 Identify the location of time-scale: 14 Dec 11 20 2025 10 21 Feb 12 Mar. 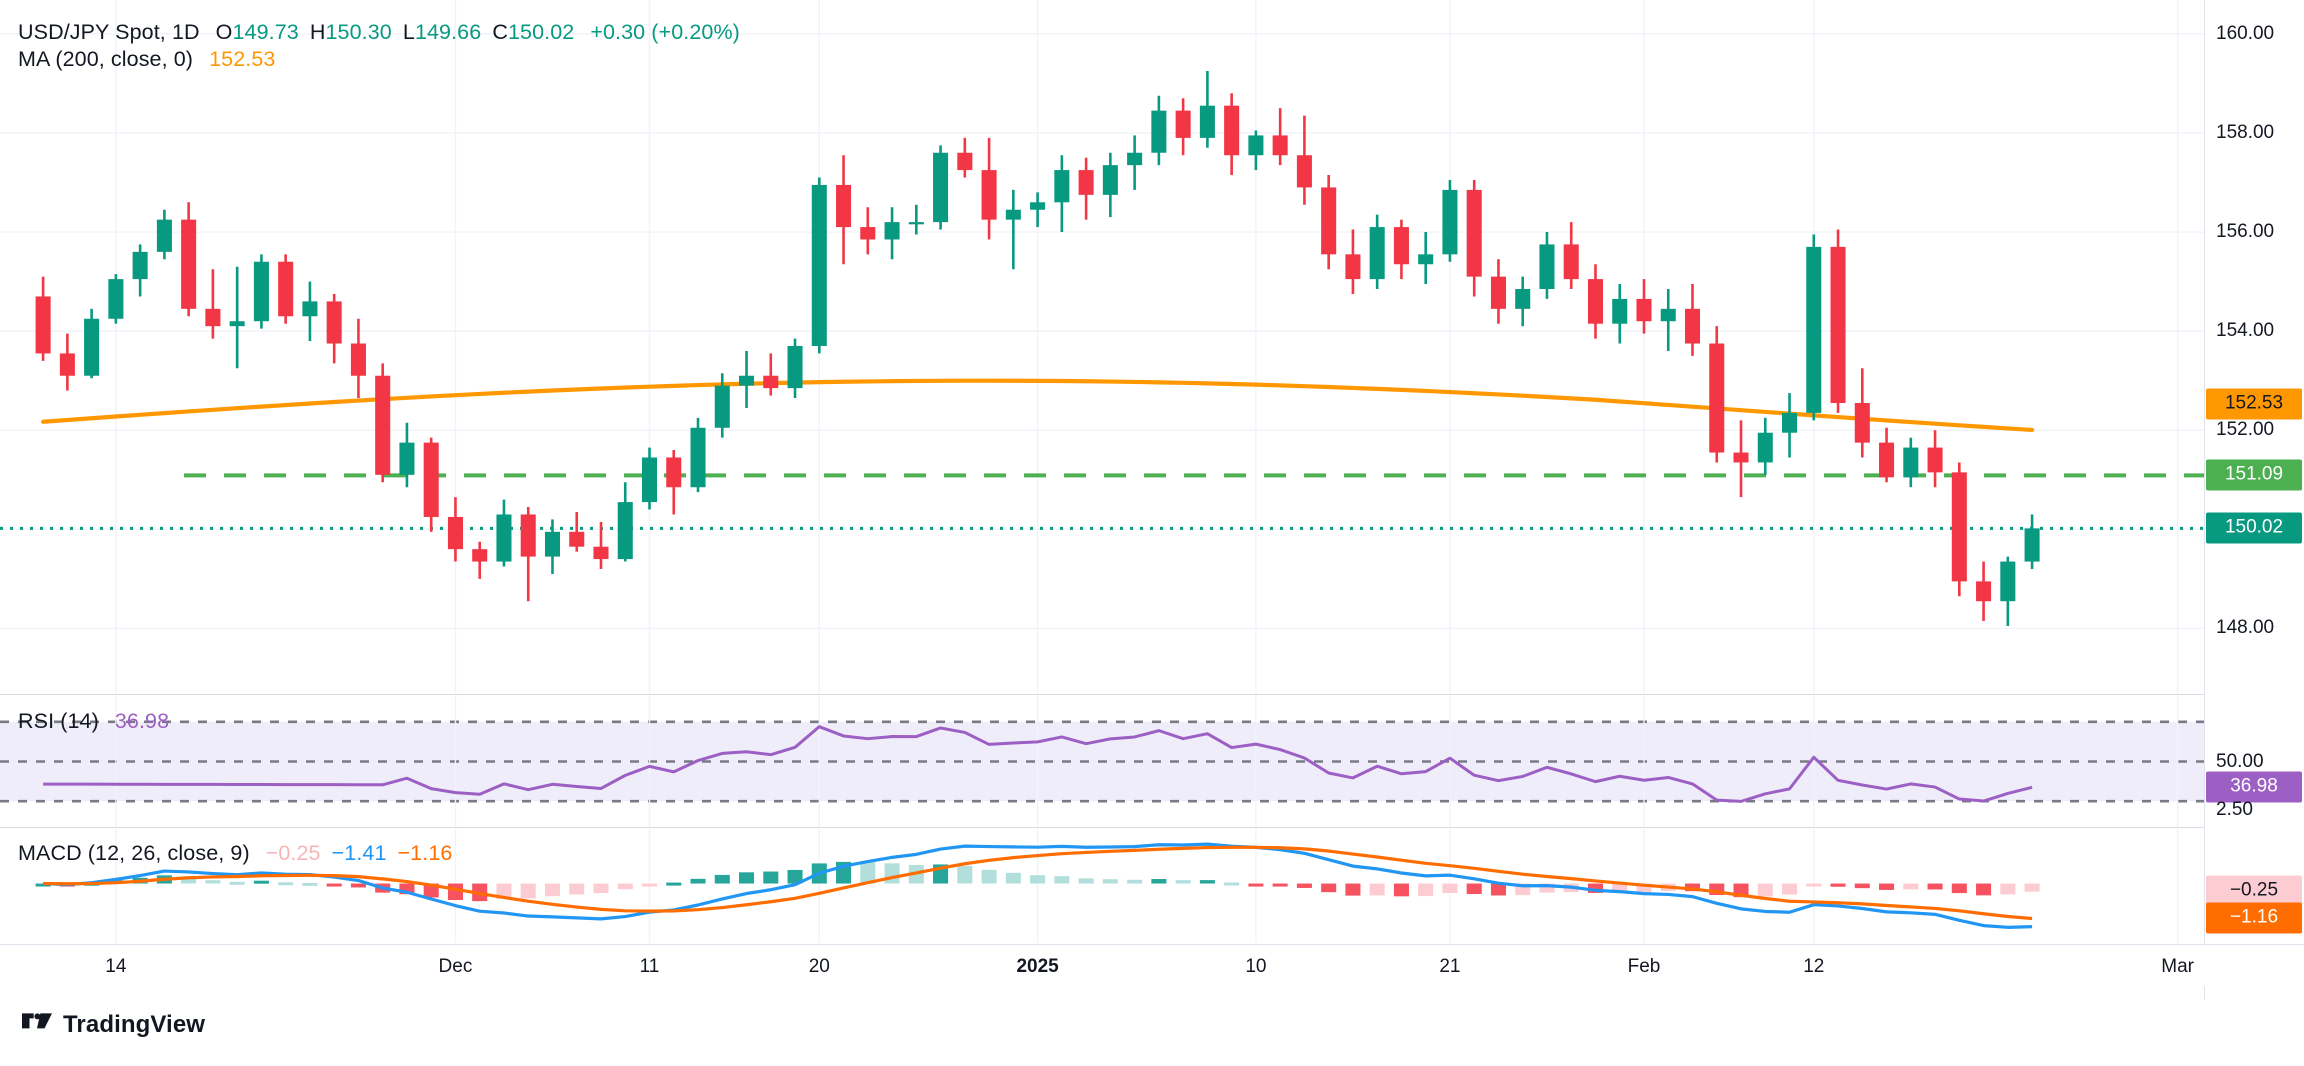
(1152, 965).